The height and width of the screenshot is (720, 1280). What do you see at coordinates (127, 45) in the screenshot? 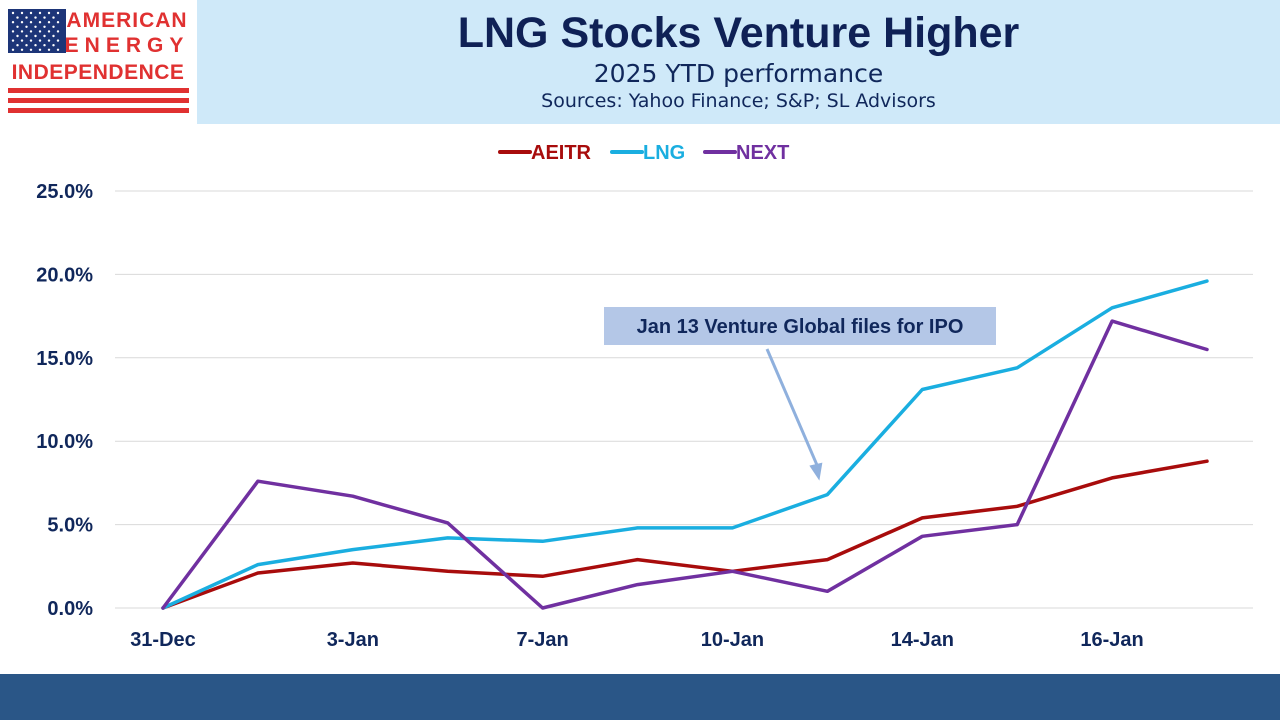
I see `logo-line-2: ENERGY` at bounding box center [127, 45].